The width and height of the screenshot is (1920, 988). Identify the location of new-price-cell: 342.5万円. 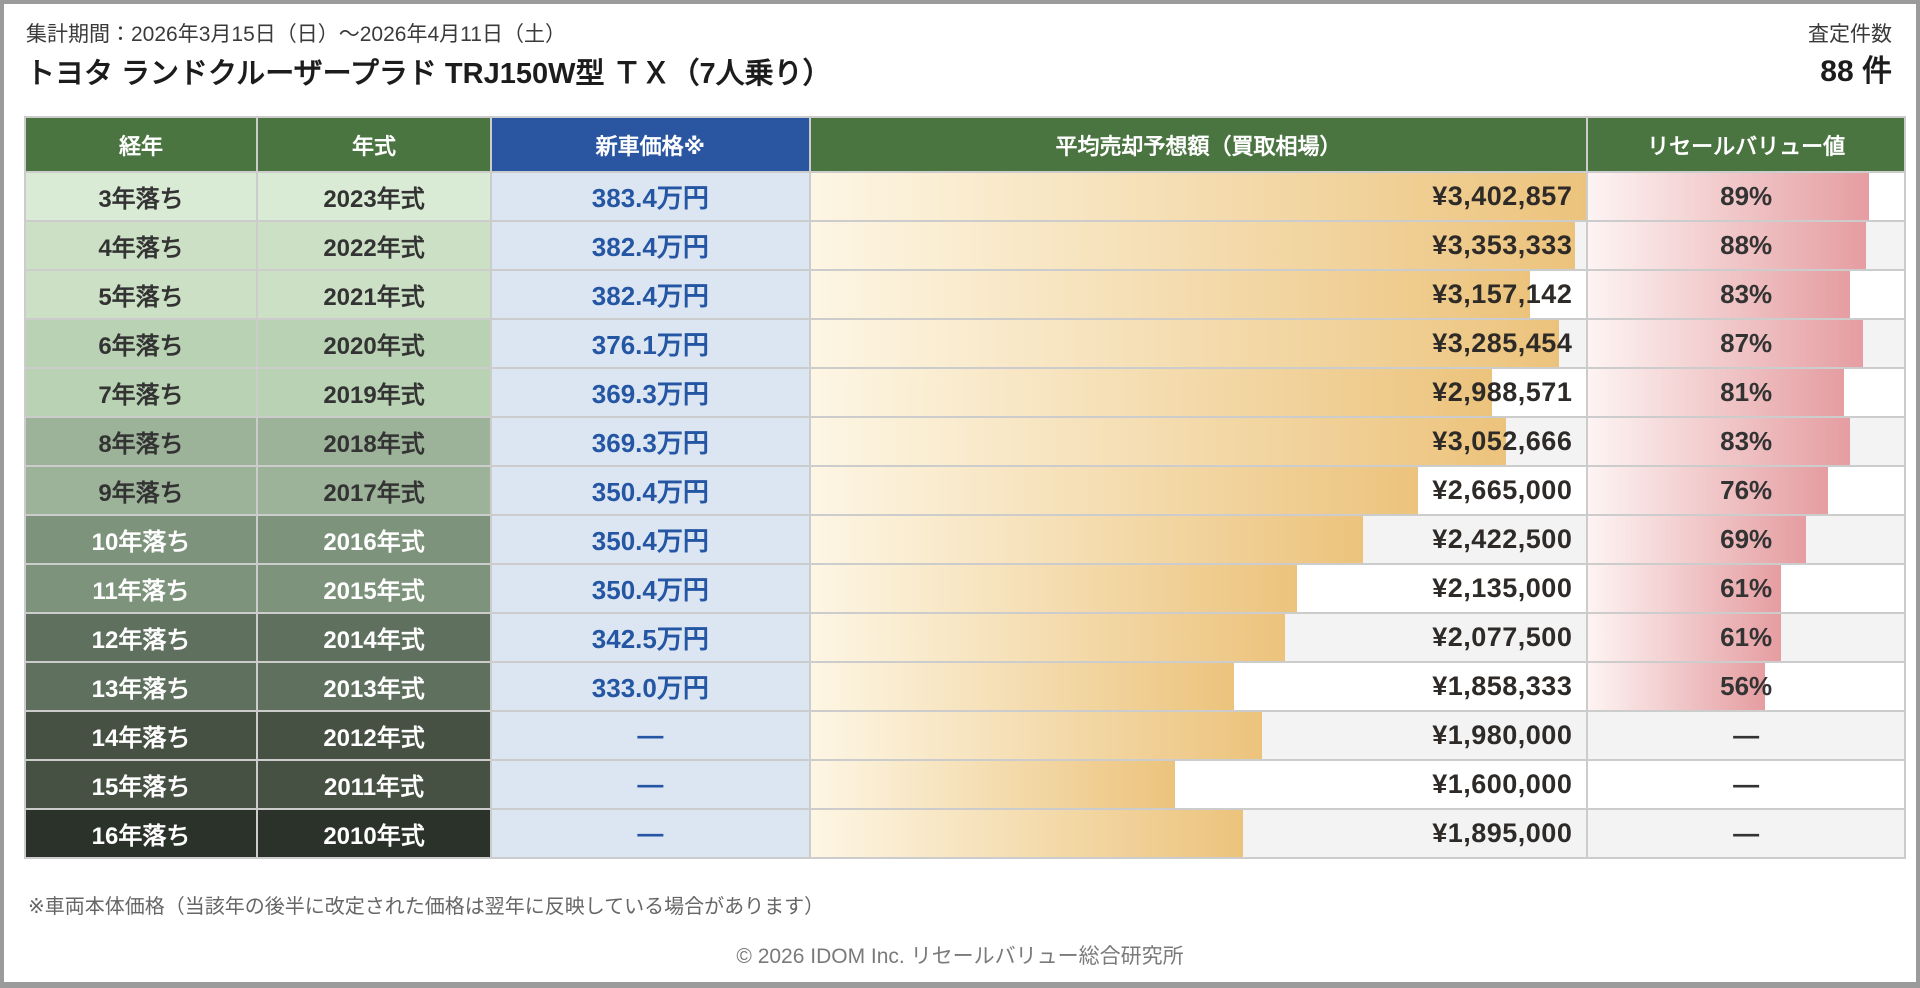
(650, 637).